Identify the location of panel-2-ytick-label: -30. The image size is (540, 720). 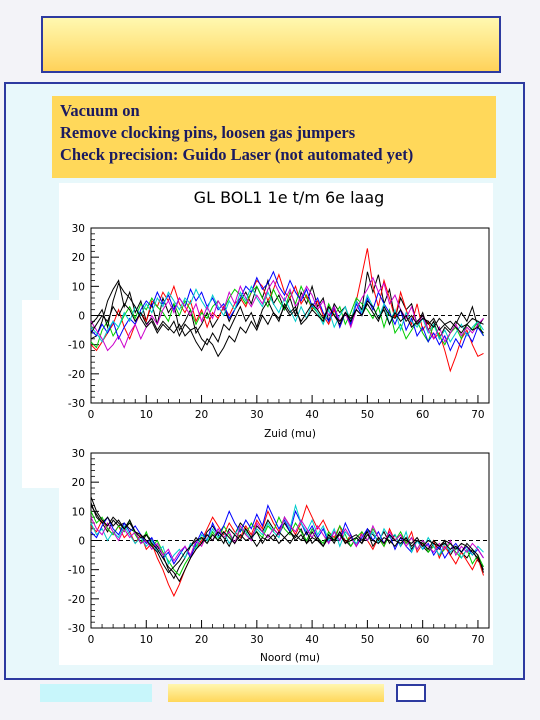
(76, 629).